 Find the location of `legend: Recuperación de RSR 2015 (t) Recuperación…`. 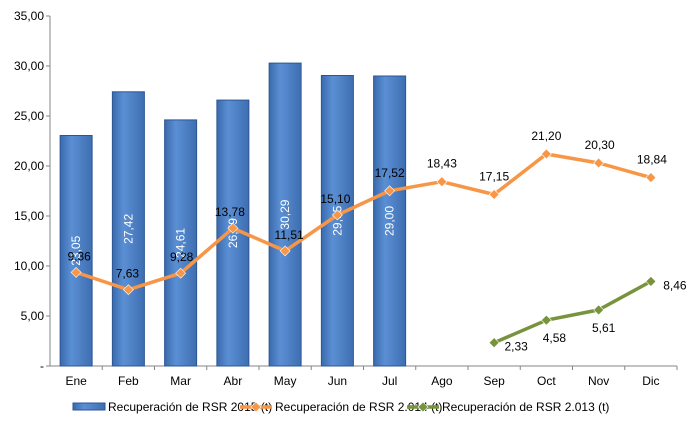

legend: Recuperación de RSR 2015 (t) Recuperación… is located at coordinates (340, 407).